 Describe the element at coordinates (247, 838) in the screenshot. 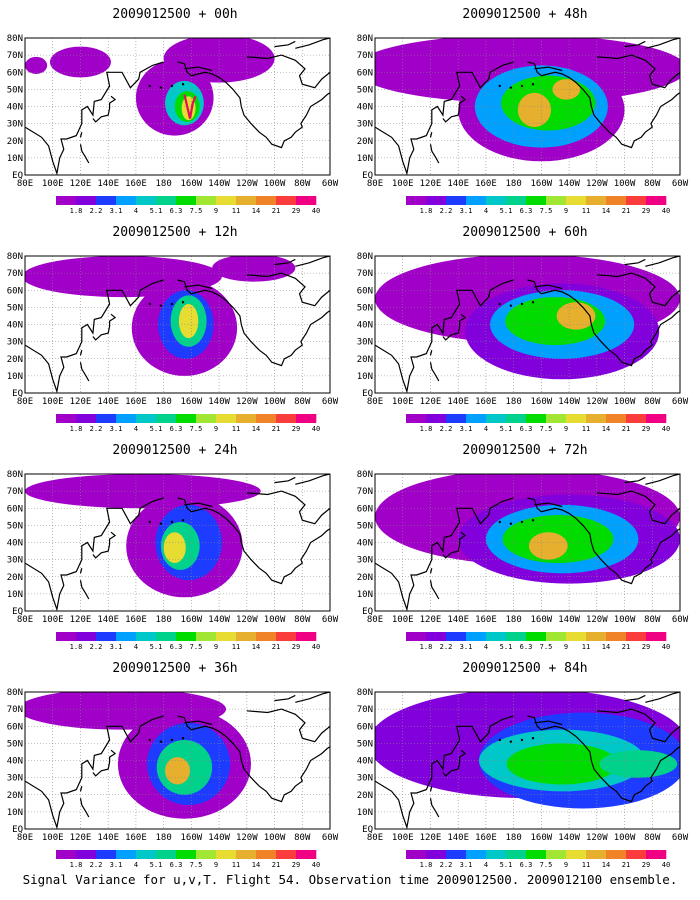

I see `lon-label: 120W` at that location.